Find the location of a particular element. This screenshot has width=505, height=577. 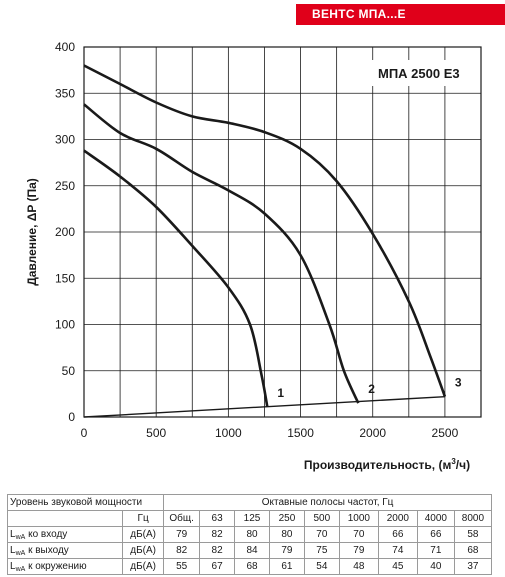

x-axis-label: Производительность, (м3/ч) is located at coordinates (387, 464).